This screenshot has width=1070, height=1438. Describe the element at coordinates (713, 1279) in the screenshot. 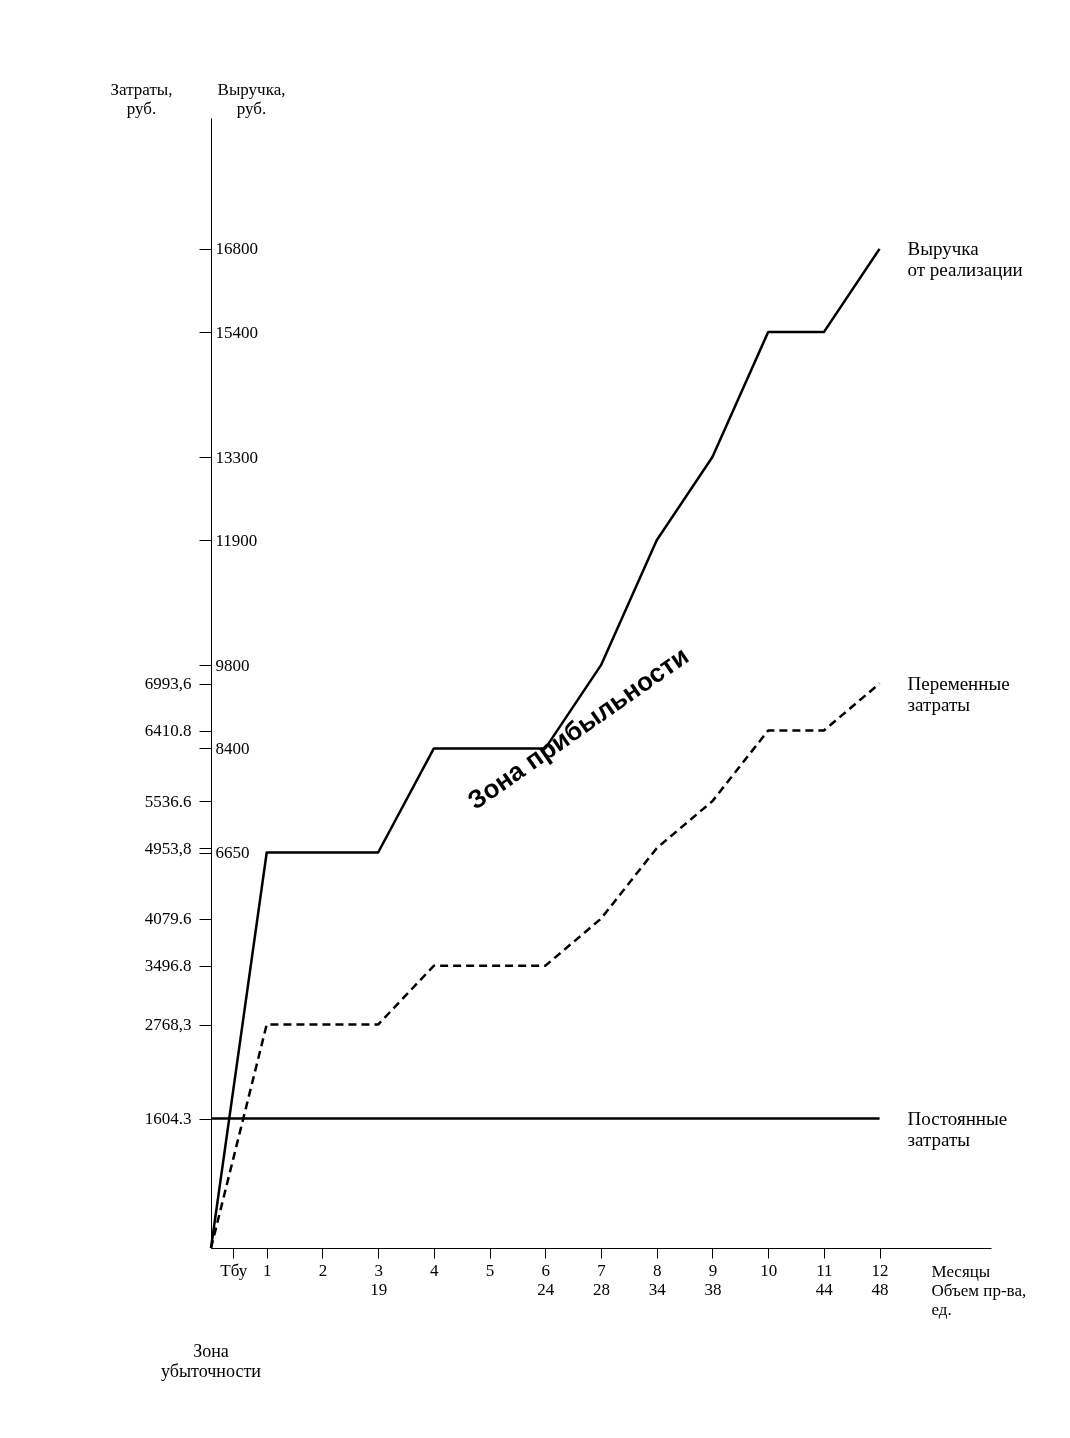

I see `x-tick-label: 9 38` at that location.